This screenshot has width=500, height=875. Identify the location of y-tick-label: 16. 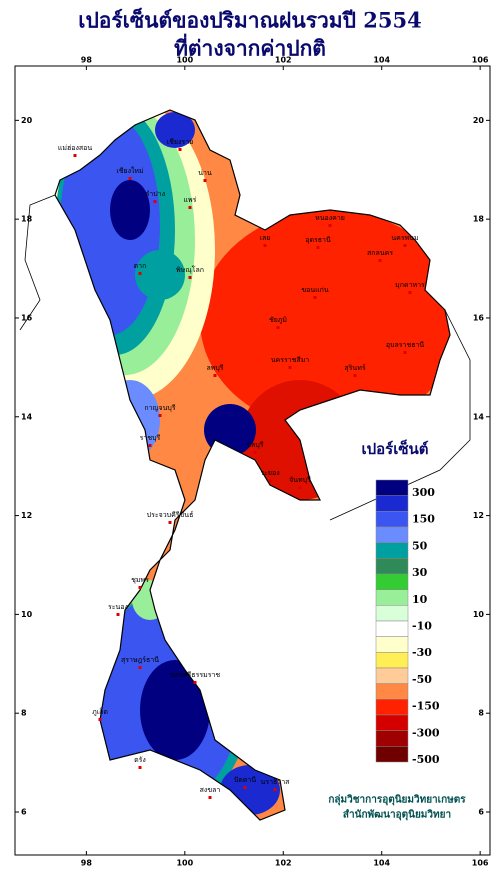
(479, 317).